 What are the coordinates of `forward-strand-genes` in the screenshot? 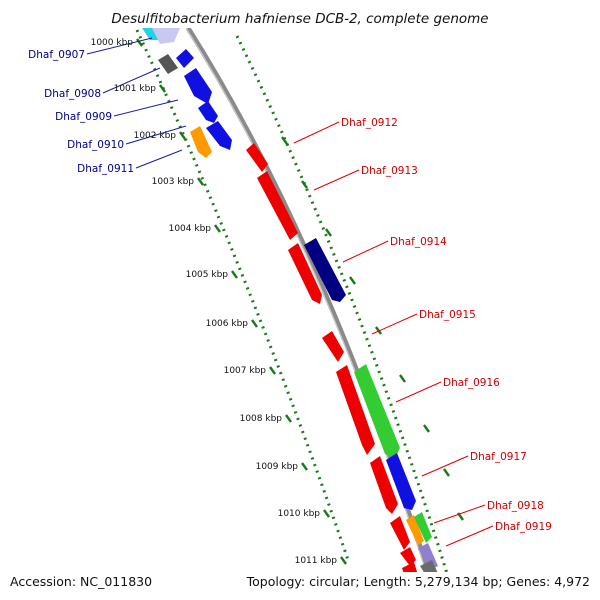 It's located at (187, 93).